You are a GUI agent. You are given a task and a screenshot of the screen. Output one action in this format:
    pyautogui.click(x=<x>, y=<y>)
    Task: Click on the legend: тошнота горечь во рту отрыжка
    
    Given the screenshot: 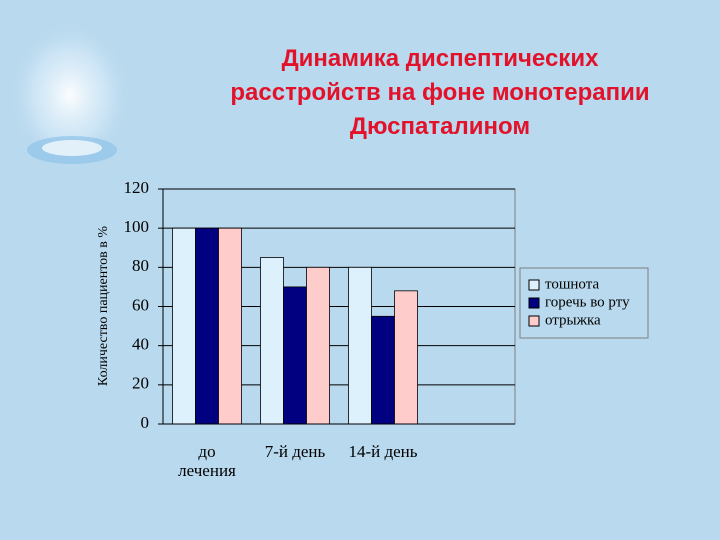 What is the action you would take?
    pyautogui.click(x=584, y=303)
    